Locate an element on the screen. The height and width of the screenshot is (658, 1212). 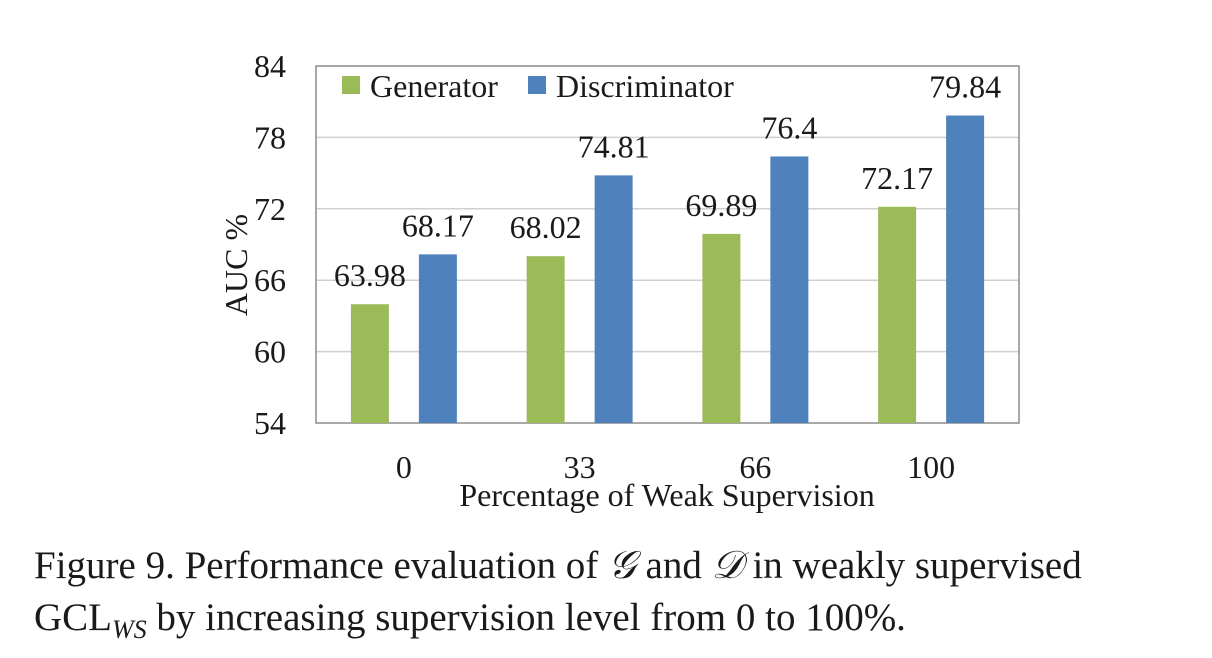
x-tick-label: 33 is located at coordinates (580, 467).